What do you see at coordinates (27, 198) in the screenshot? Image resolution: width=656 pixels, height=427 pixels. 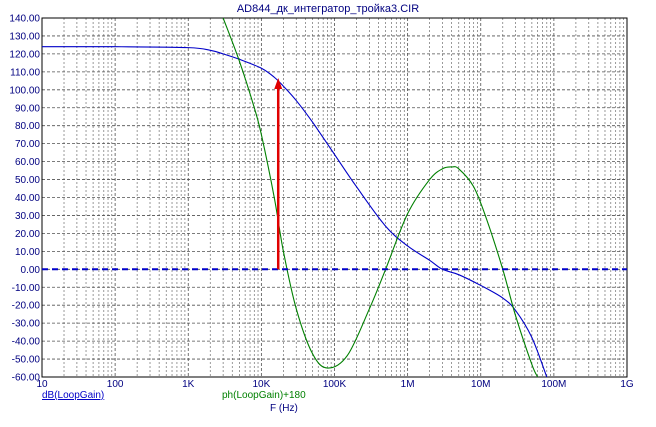 I see `y-tick-label: 40.00` at bounding box center [27, 198].